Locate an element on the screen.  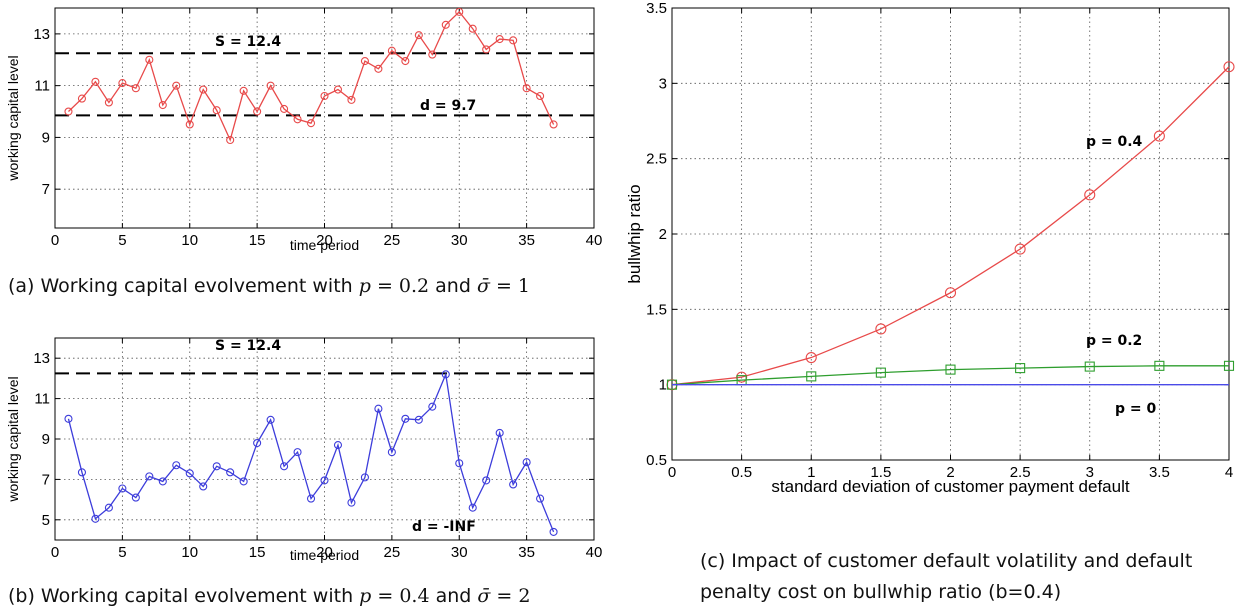
x-tick-label: 10 is located at coordinates (189, 240).